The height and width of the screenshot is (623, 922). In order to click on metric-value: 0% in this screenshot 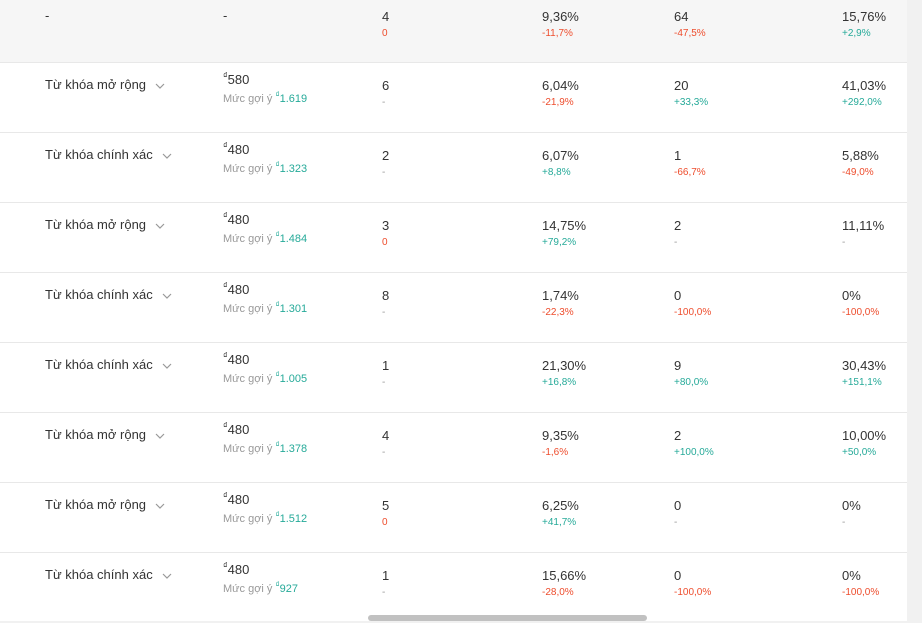, I will do `click(851, 505)`.